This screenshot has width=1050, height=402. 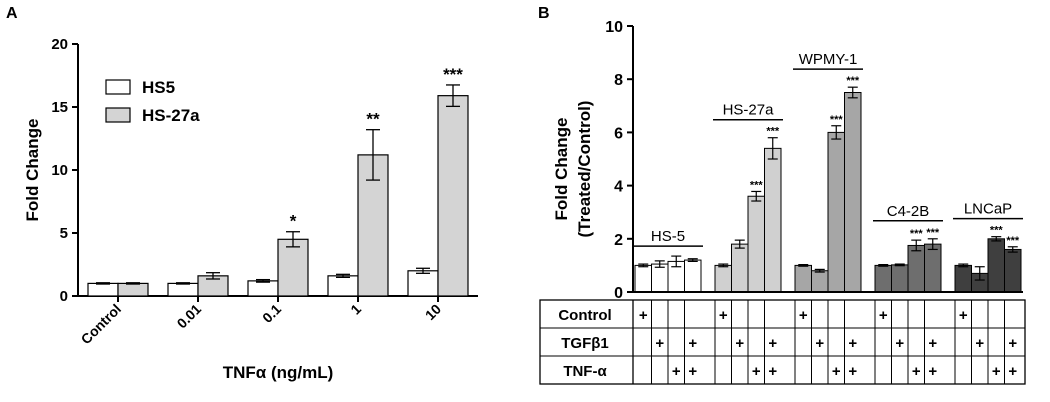 What do you see at coordinates (12, 13) in the screenshot?
I see `panel-a-label: A` at bounding box center [12, 13].